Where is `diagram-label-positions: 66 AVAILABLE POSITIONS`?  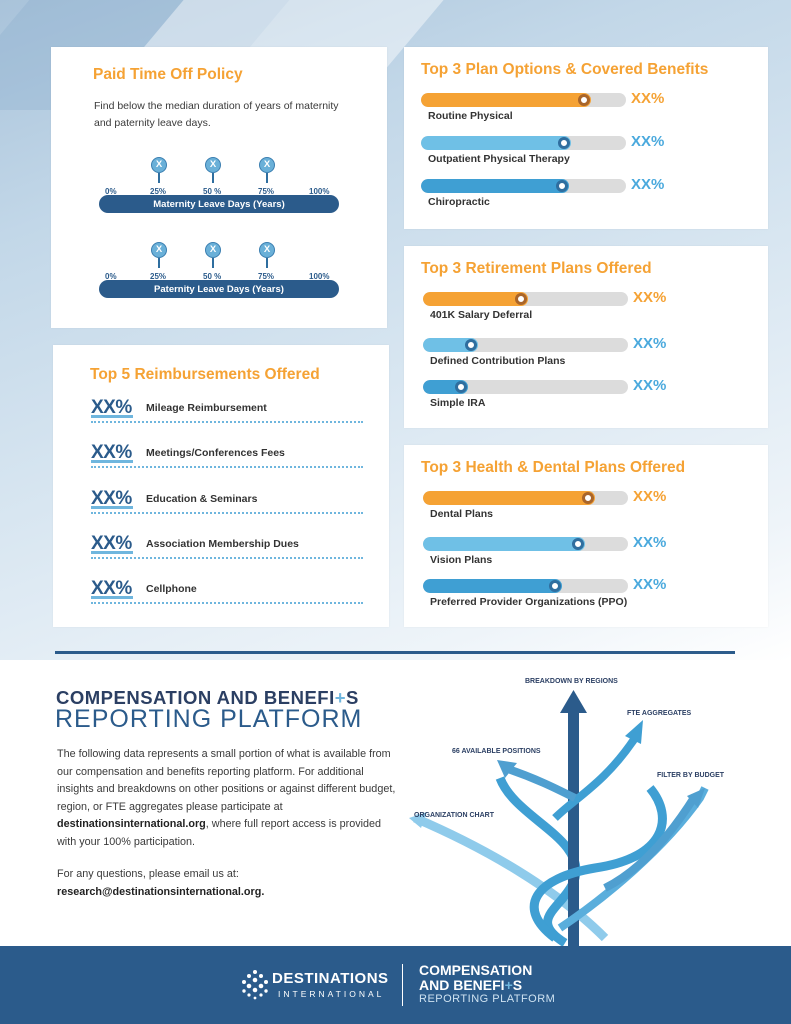 diagram-label-positions: 66 AVAILABLE POSITIONS is located at coordinates (496, 751).